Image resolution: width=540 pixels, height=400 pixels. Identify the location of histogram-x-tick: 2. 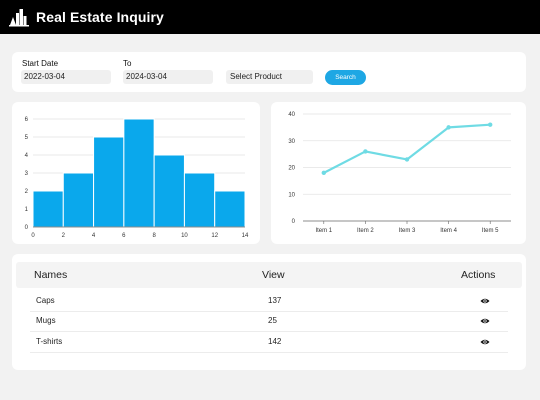
(64, 236).